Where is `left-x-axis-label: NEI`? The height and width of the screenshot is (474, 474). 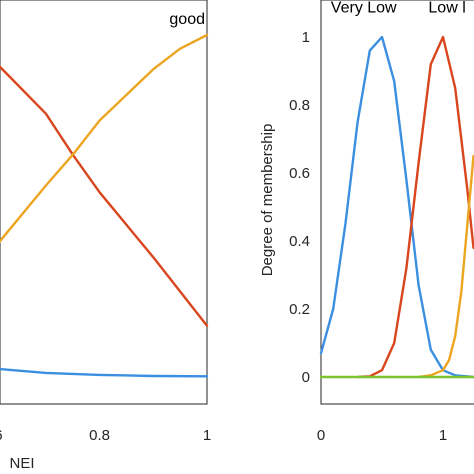 left-x-axis-label: NEI is located at coordinates (21, 463).